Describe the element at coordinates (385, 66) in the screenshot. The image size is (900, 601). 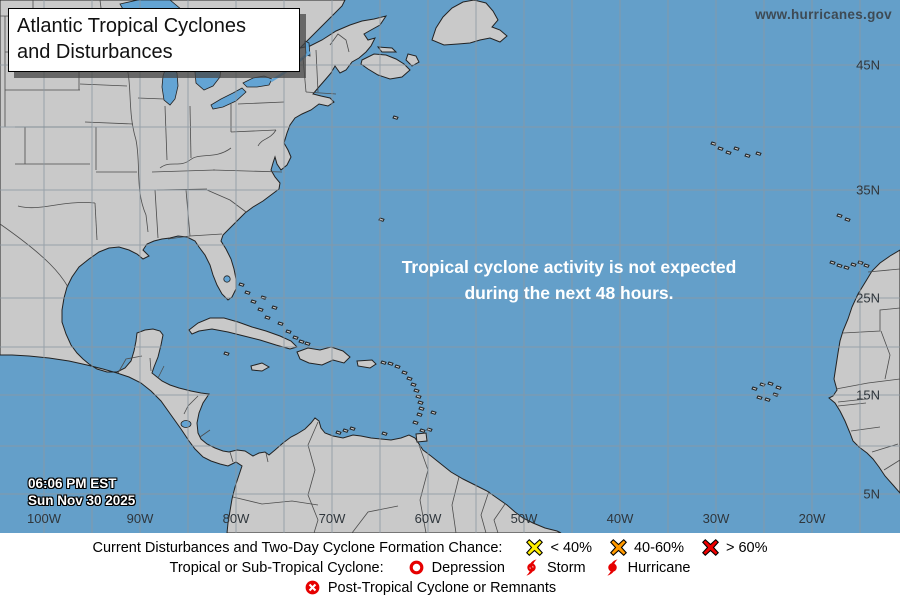
I see `nova-scotia` at that location.